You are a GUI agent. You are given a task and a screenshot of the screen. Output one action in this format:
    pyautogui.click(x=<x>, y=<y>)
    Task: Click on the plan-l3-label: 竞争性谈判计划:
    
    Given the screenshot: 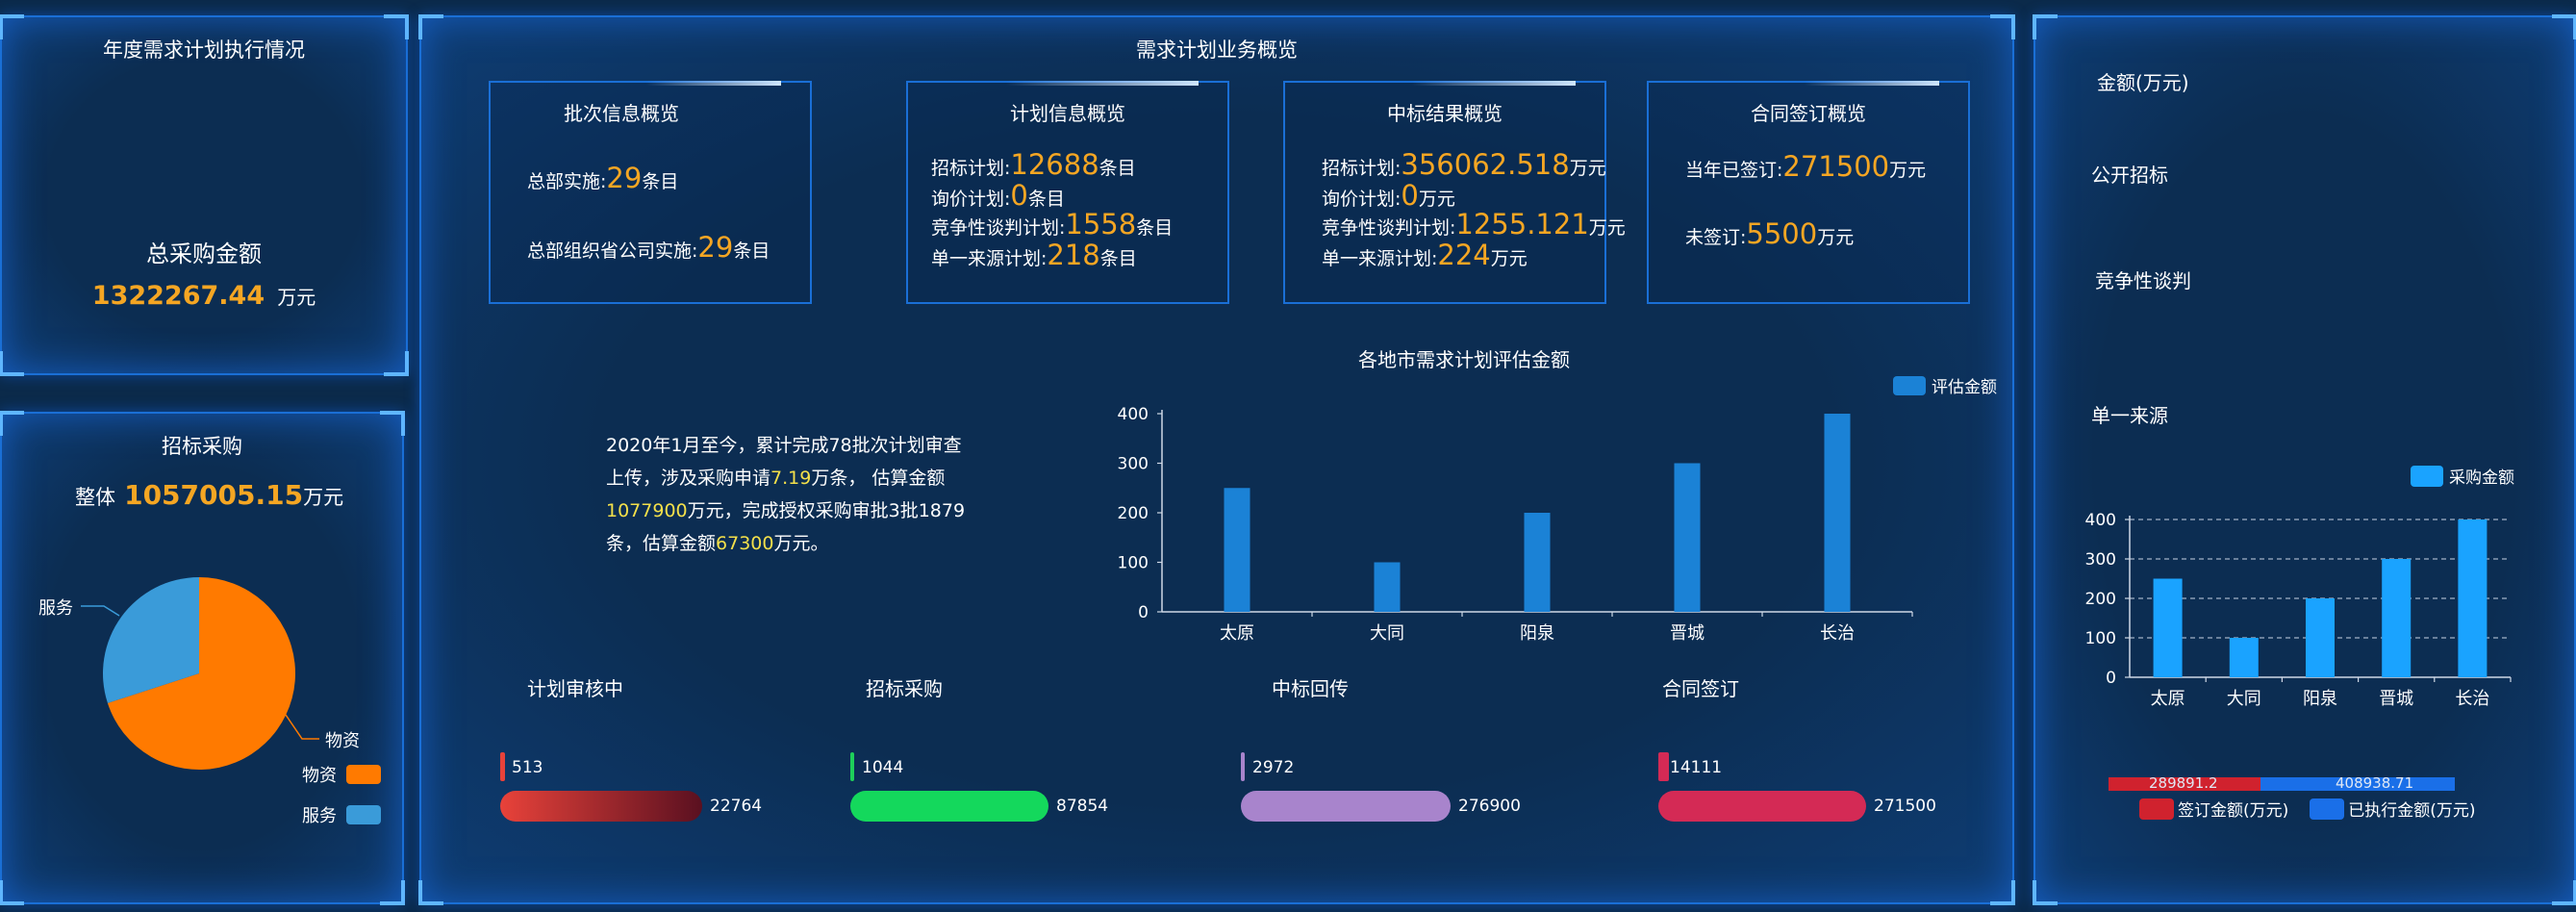 What is the action you would take?
    pyautogui.click(x=999, y=228)
    